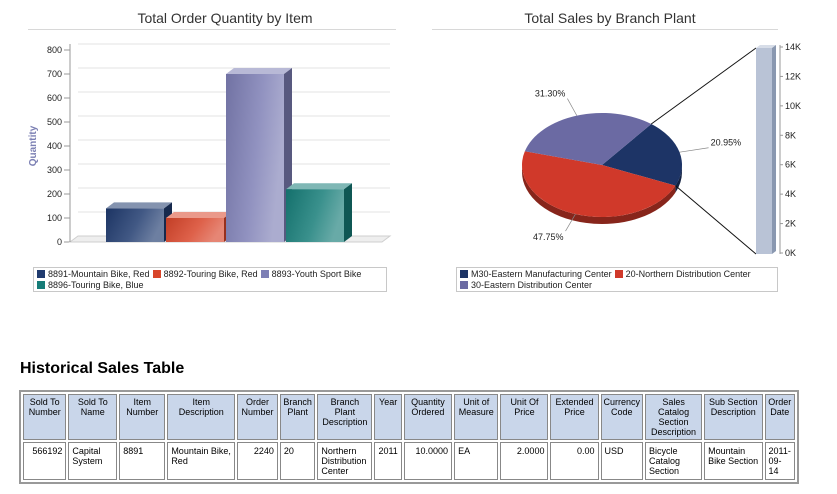 The image size is (837, 494). Describe the element at coordinates (316, 274) in the screenshot. I see `legend-label: 8893-Youth Sport Bike` at that location.